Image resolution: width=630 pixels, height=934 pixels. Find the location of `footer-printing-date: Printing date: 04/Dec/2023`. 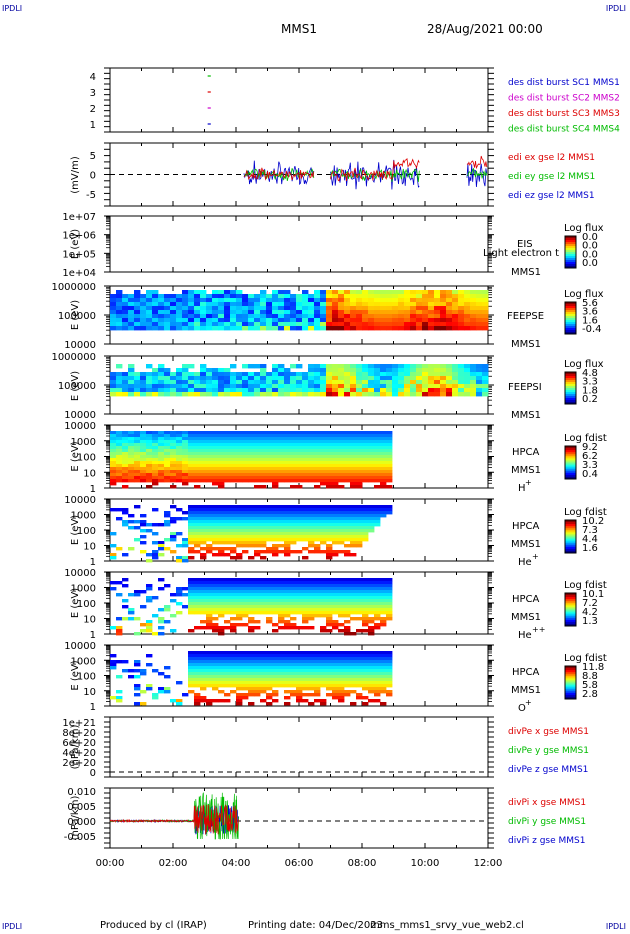

footer-printing-date: Printing date: 04/Dec/2023 is located at coordinates (316, 925).